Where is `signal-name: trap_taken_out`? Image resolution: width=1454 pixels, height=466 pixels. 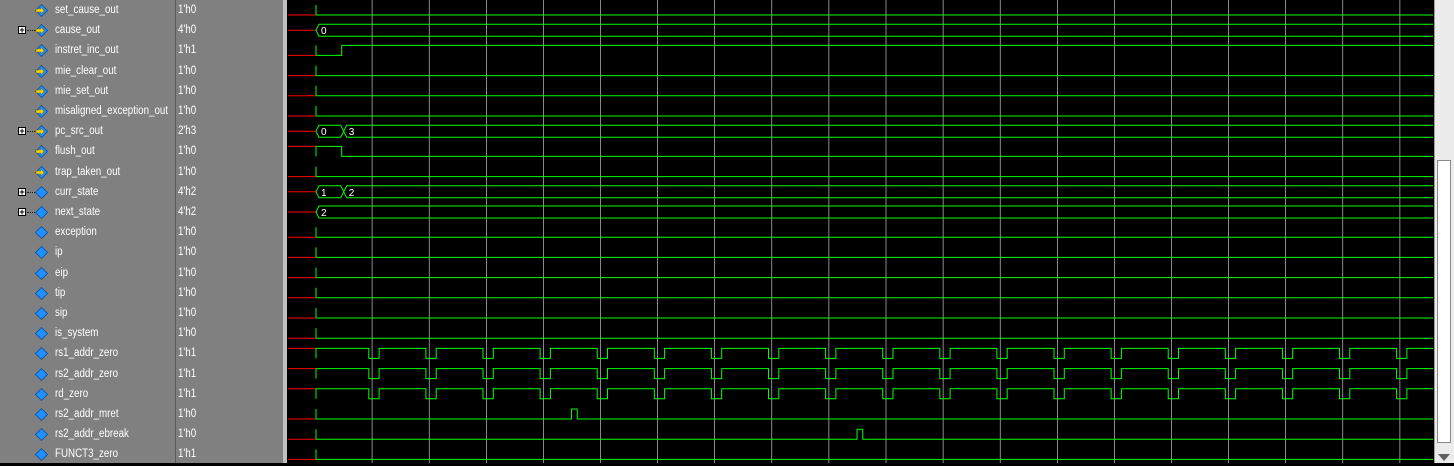
signal-name: trap_taken_out is located at coordinates (88, 171).